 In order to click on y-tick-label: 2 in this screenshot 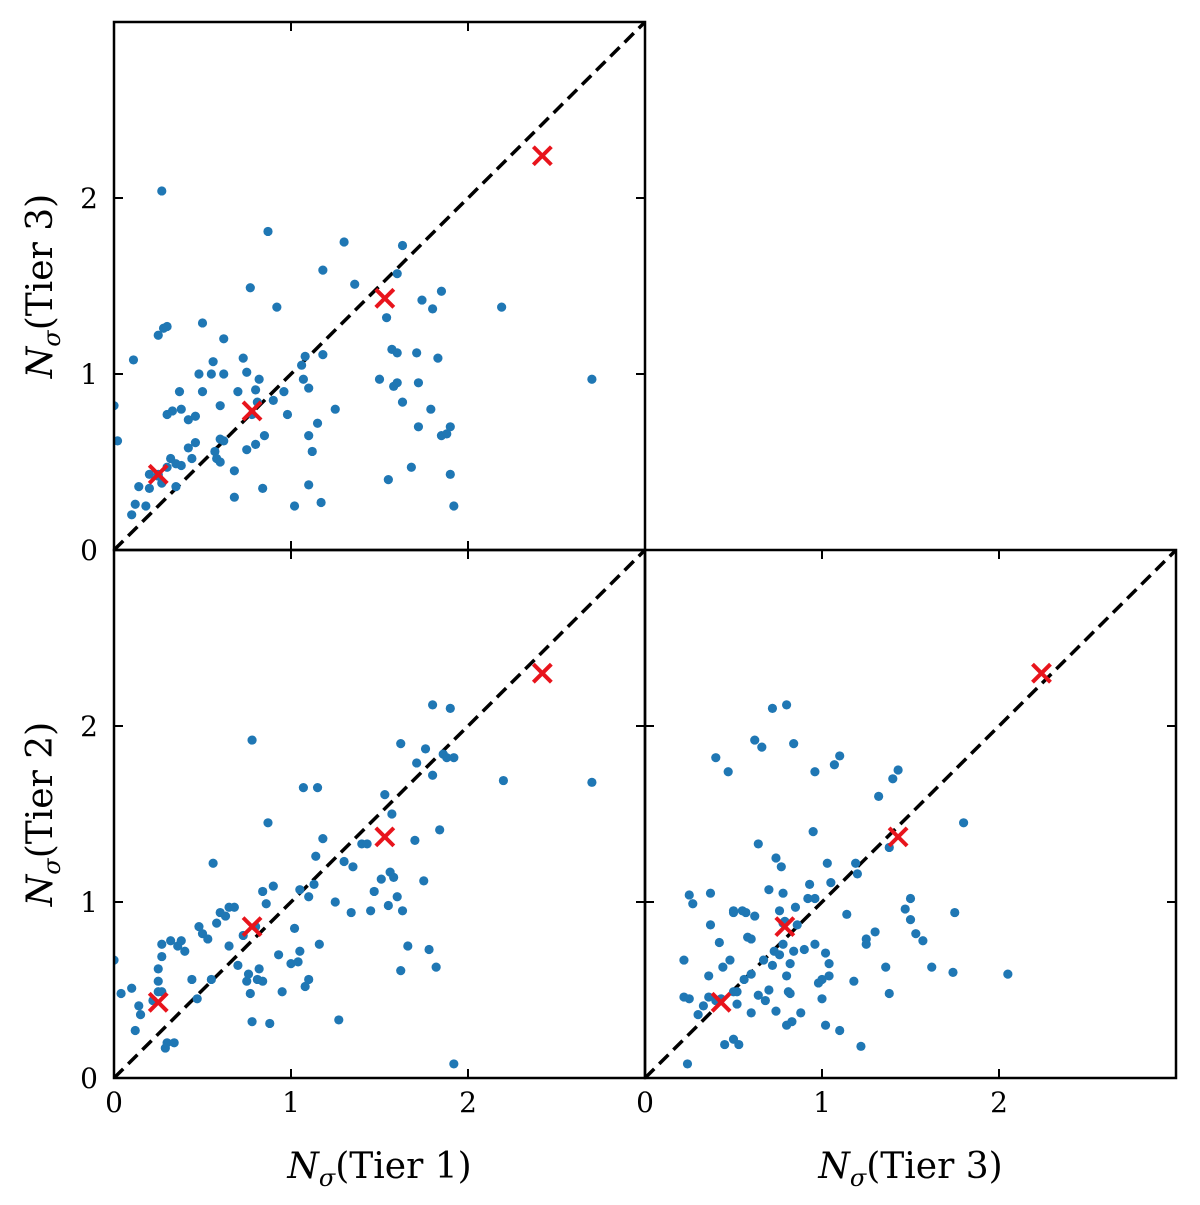, I will do `click(89, 198)`.